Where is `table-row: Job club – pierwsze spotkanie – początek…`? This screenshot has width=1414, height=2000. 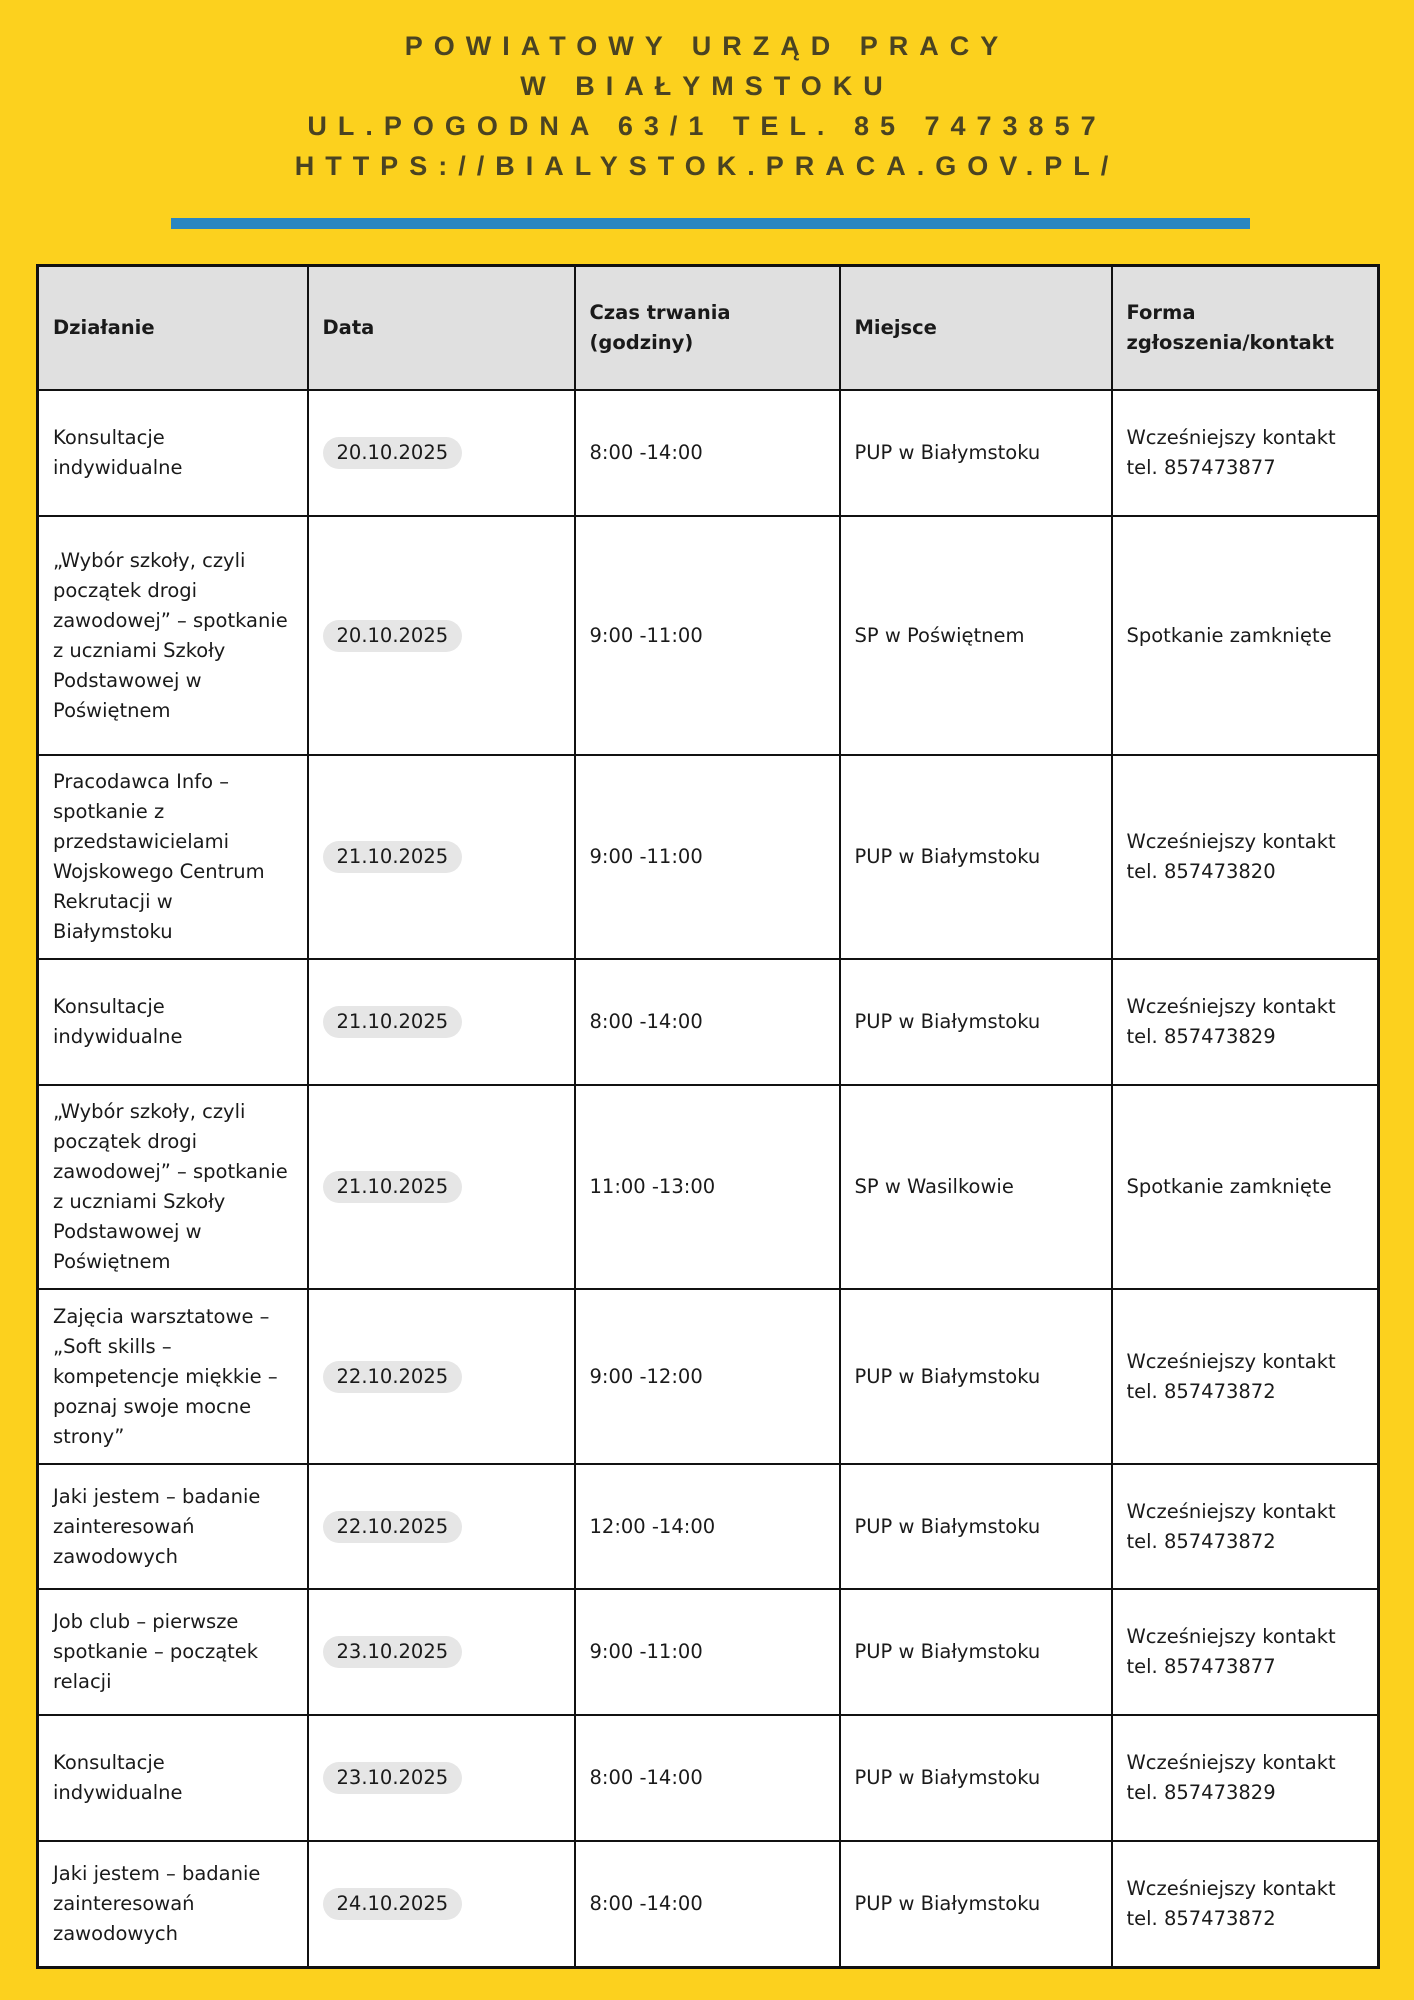 table-row: Job club – pierwsze spotkanie – początek… is located at coordinates (708, 1652).